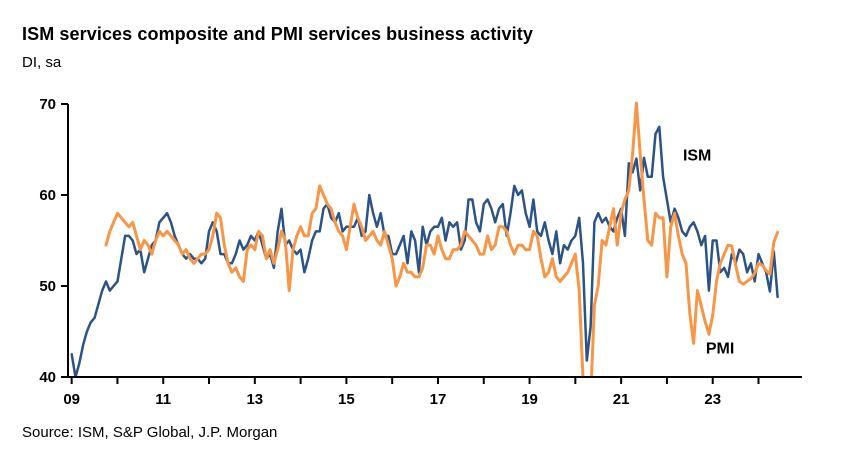 This screenshot has width=852, height=458. What do you see at coordinates (529, 399) in the screenshot?
I see `x-tick-label: 19` at bounding box center [529, 399].